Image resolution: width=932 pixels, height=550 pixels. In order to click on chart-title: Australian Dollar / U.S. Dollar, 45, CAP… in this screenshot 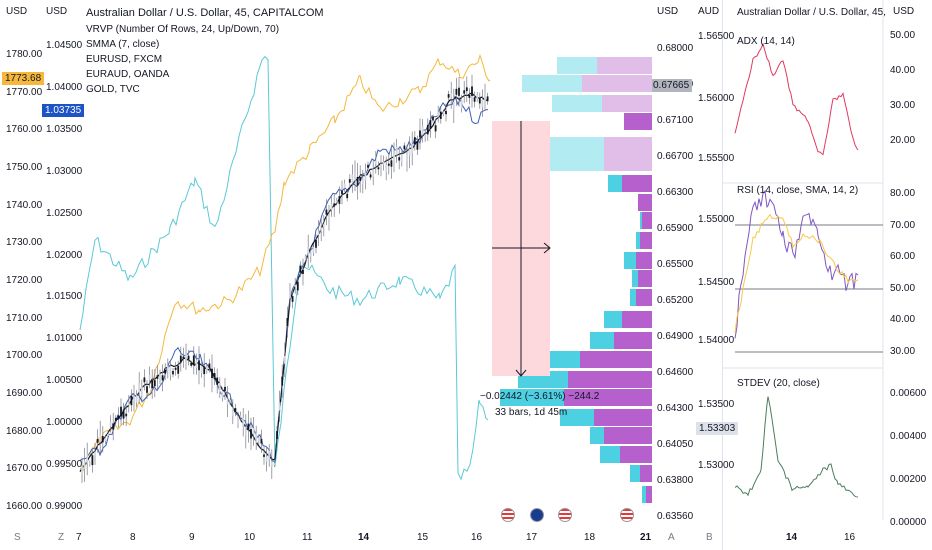, I will do `click(205, 13)`.